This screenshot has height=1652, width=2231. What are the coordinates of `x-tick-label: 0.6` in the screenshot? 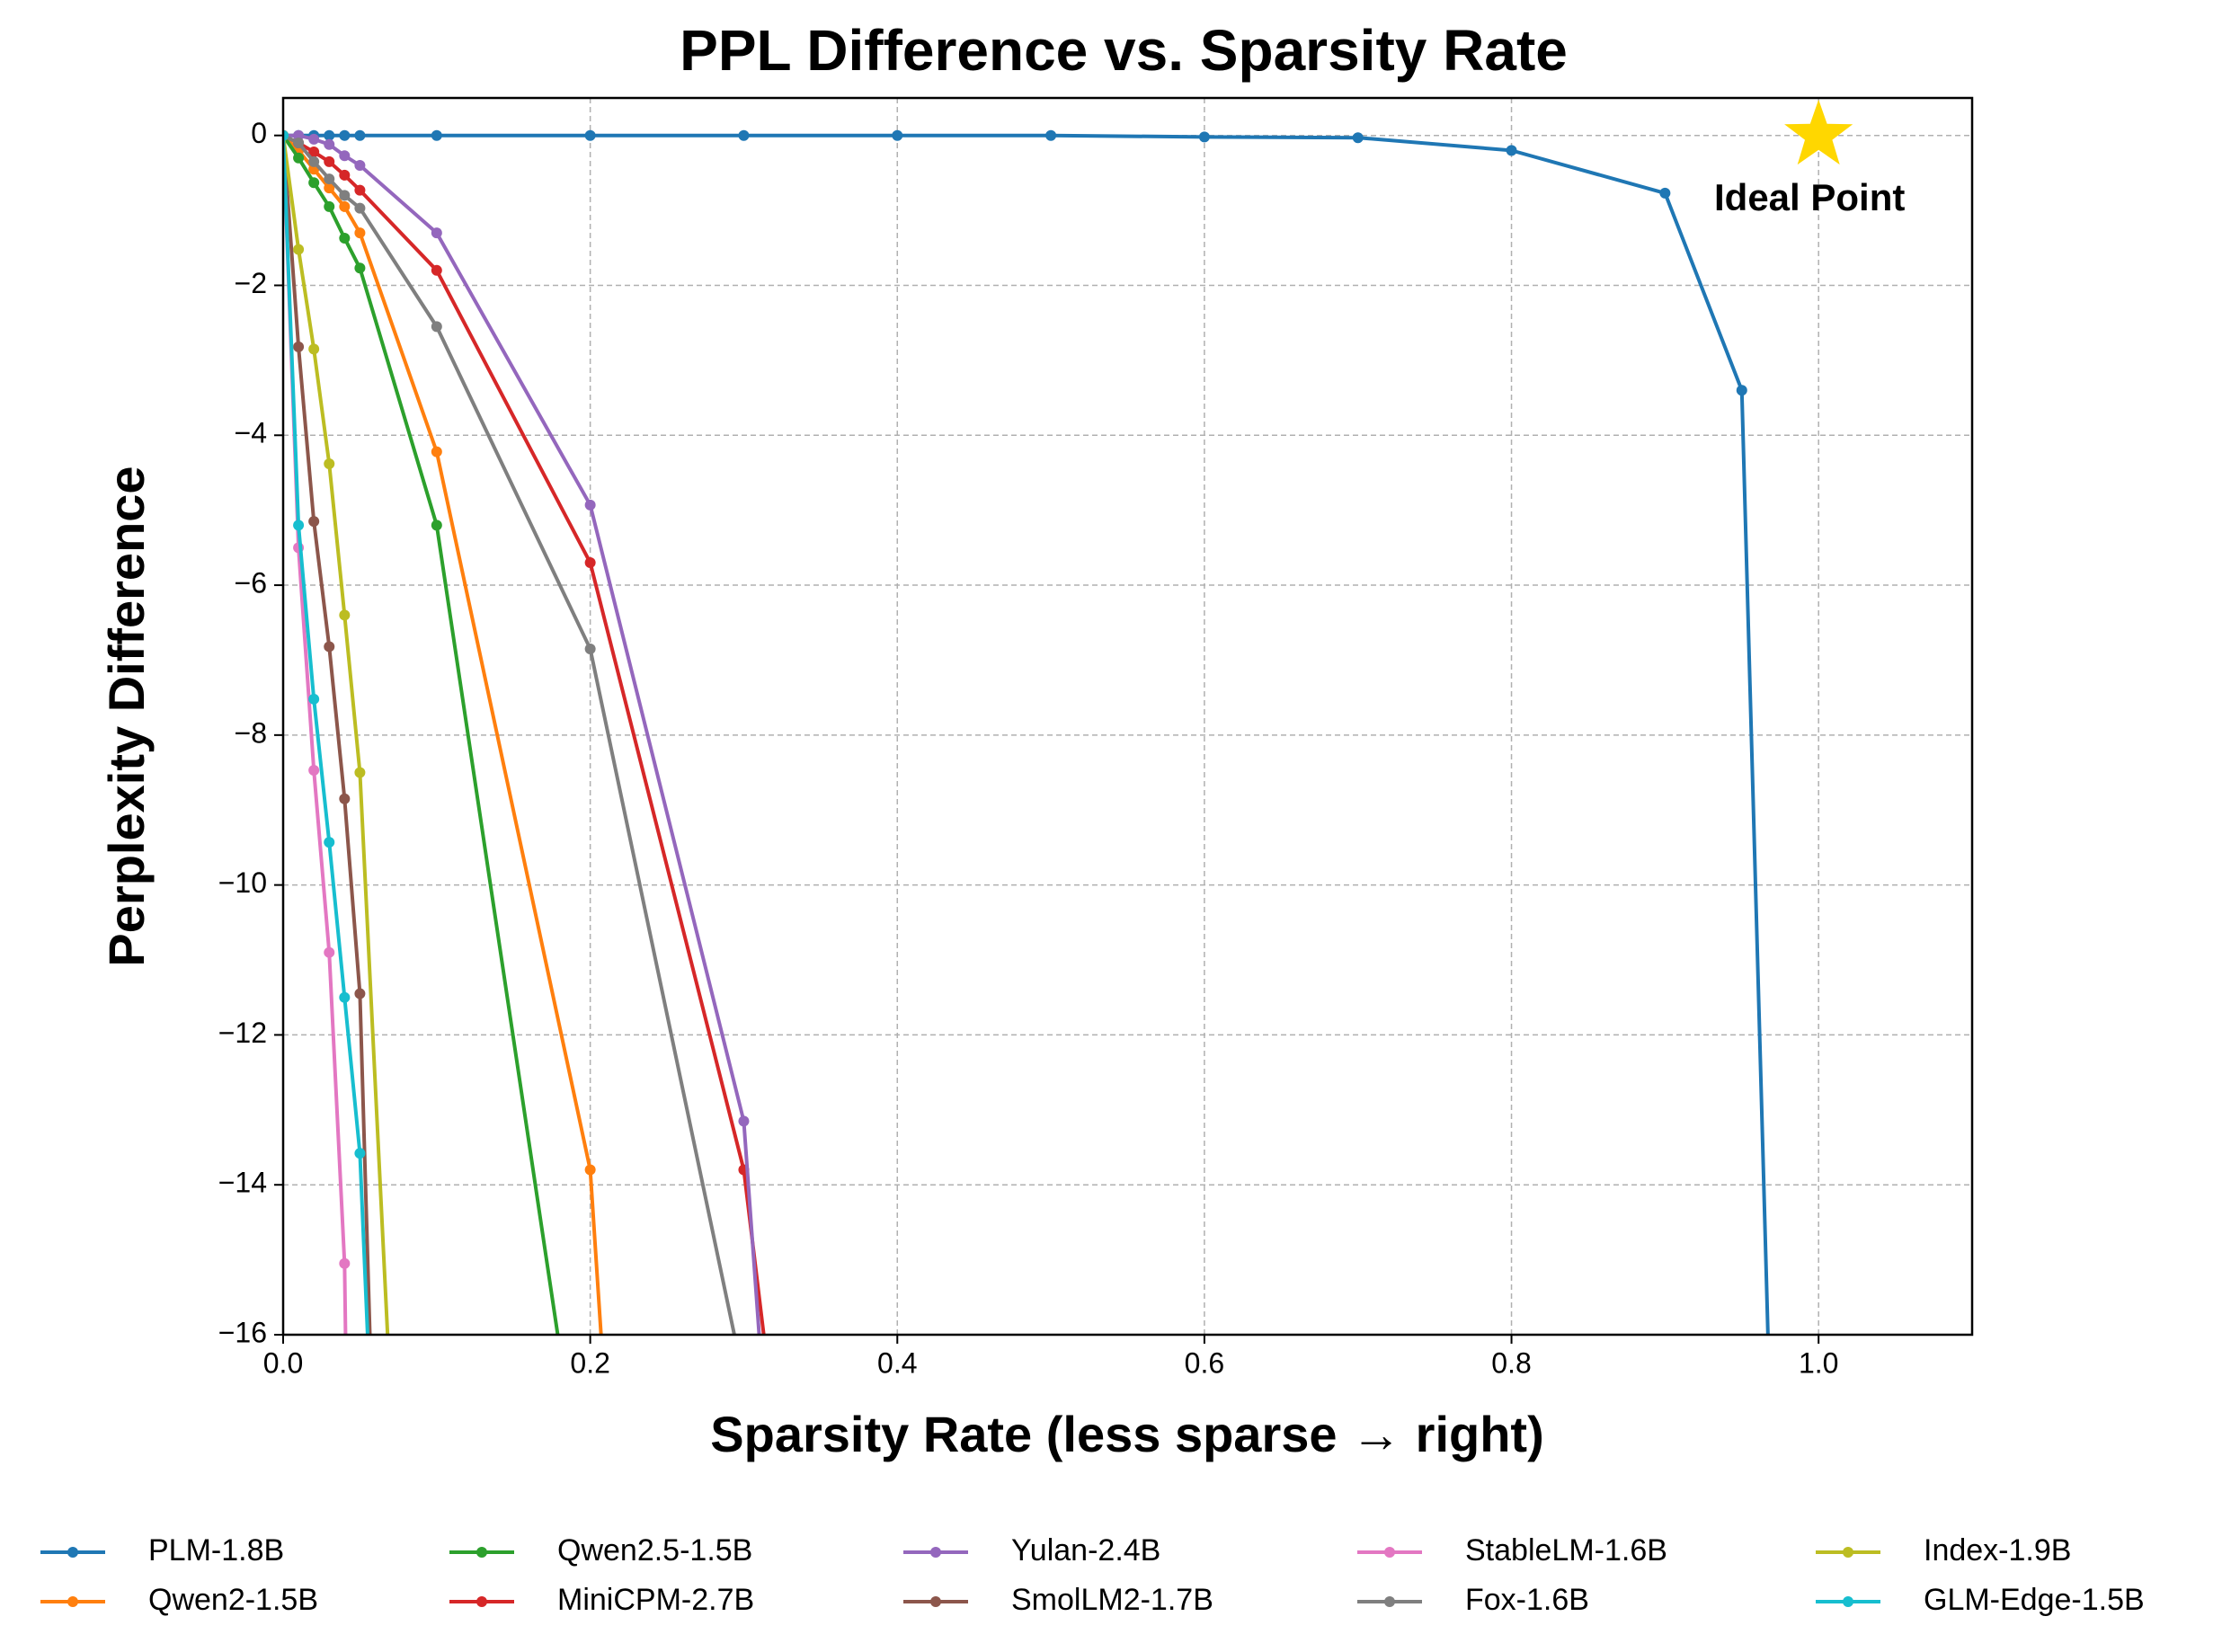 It's located at (1204, 1362).